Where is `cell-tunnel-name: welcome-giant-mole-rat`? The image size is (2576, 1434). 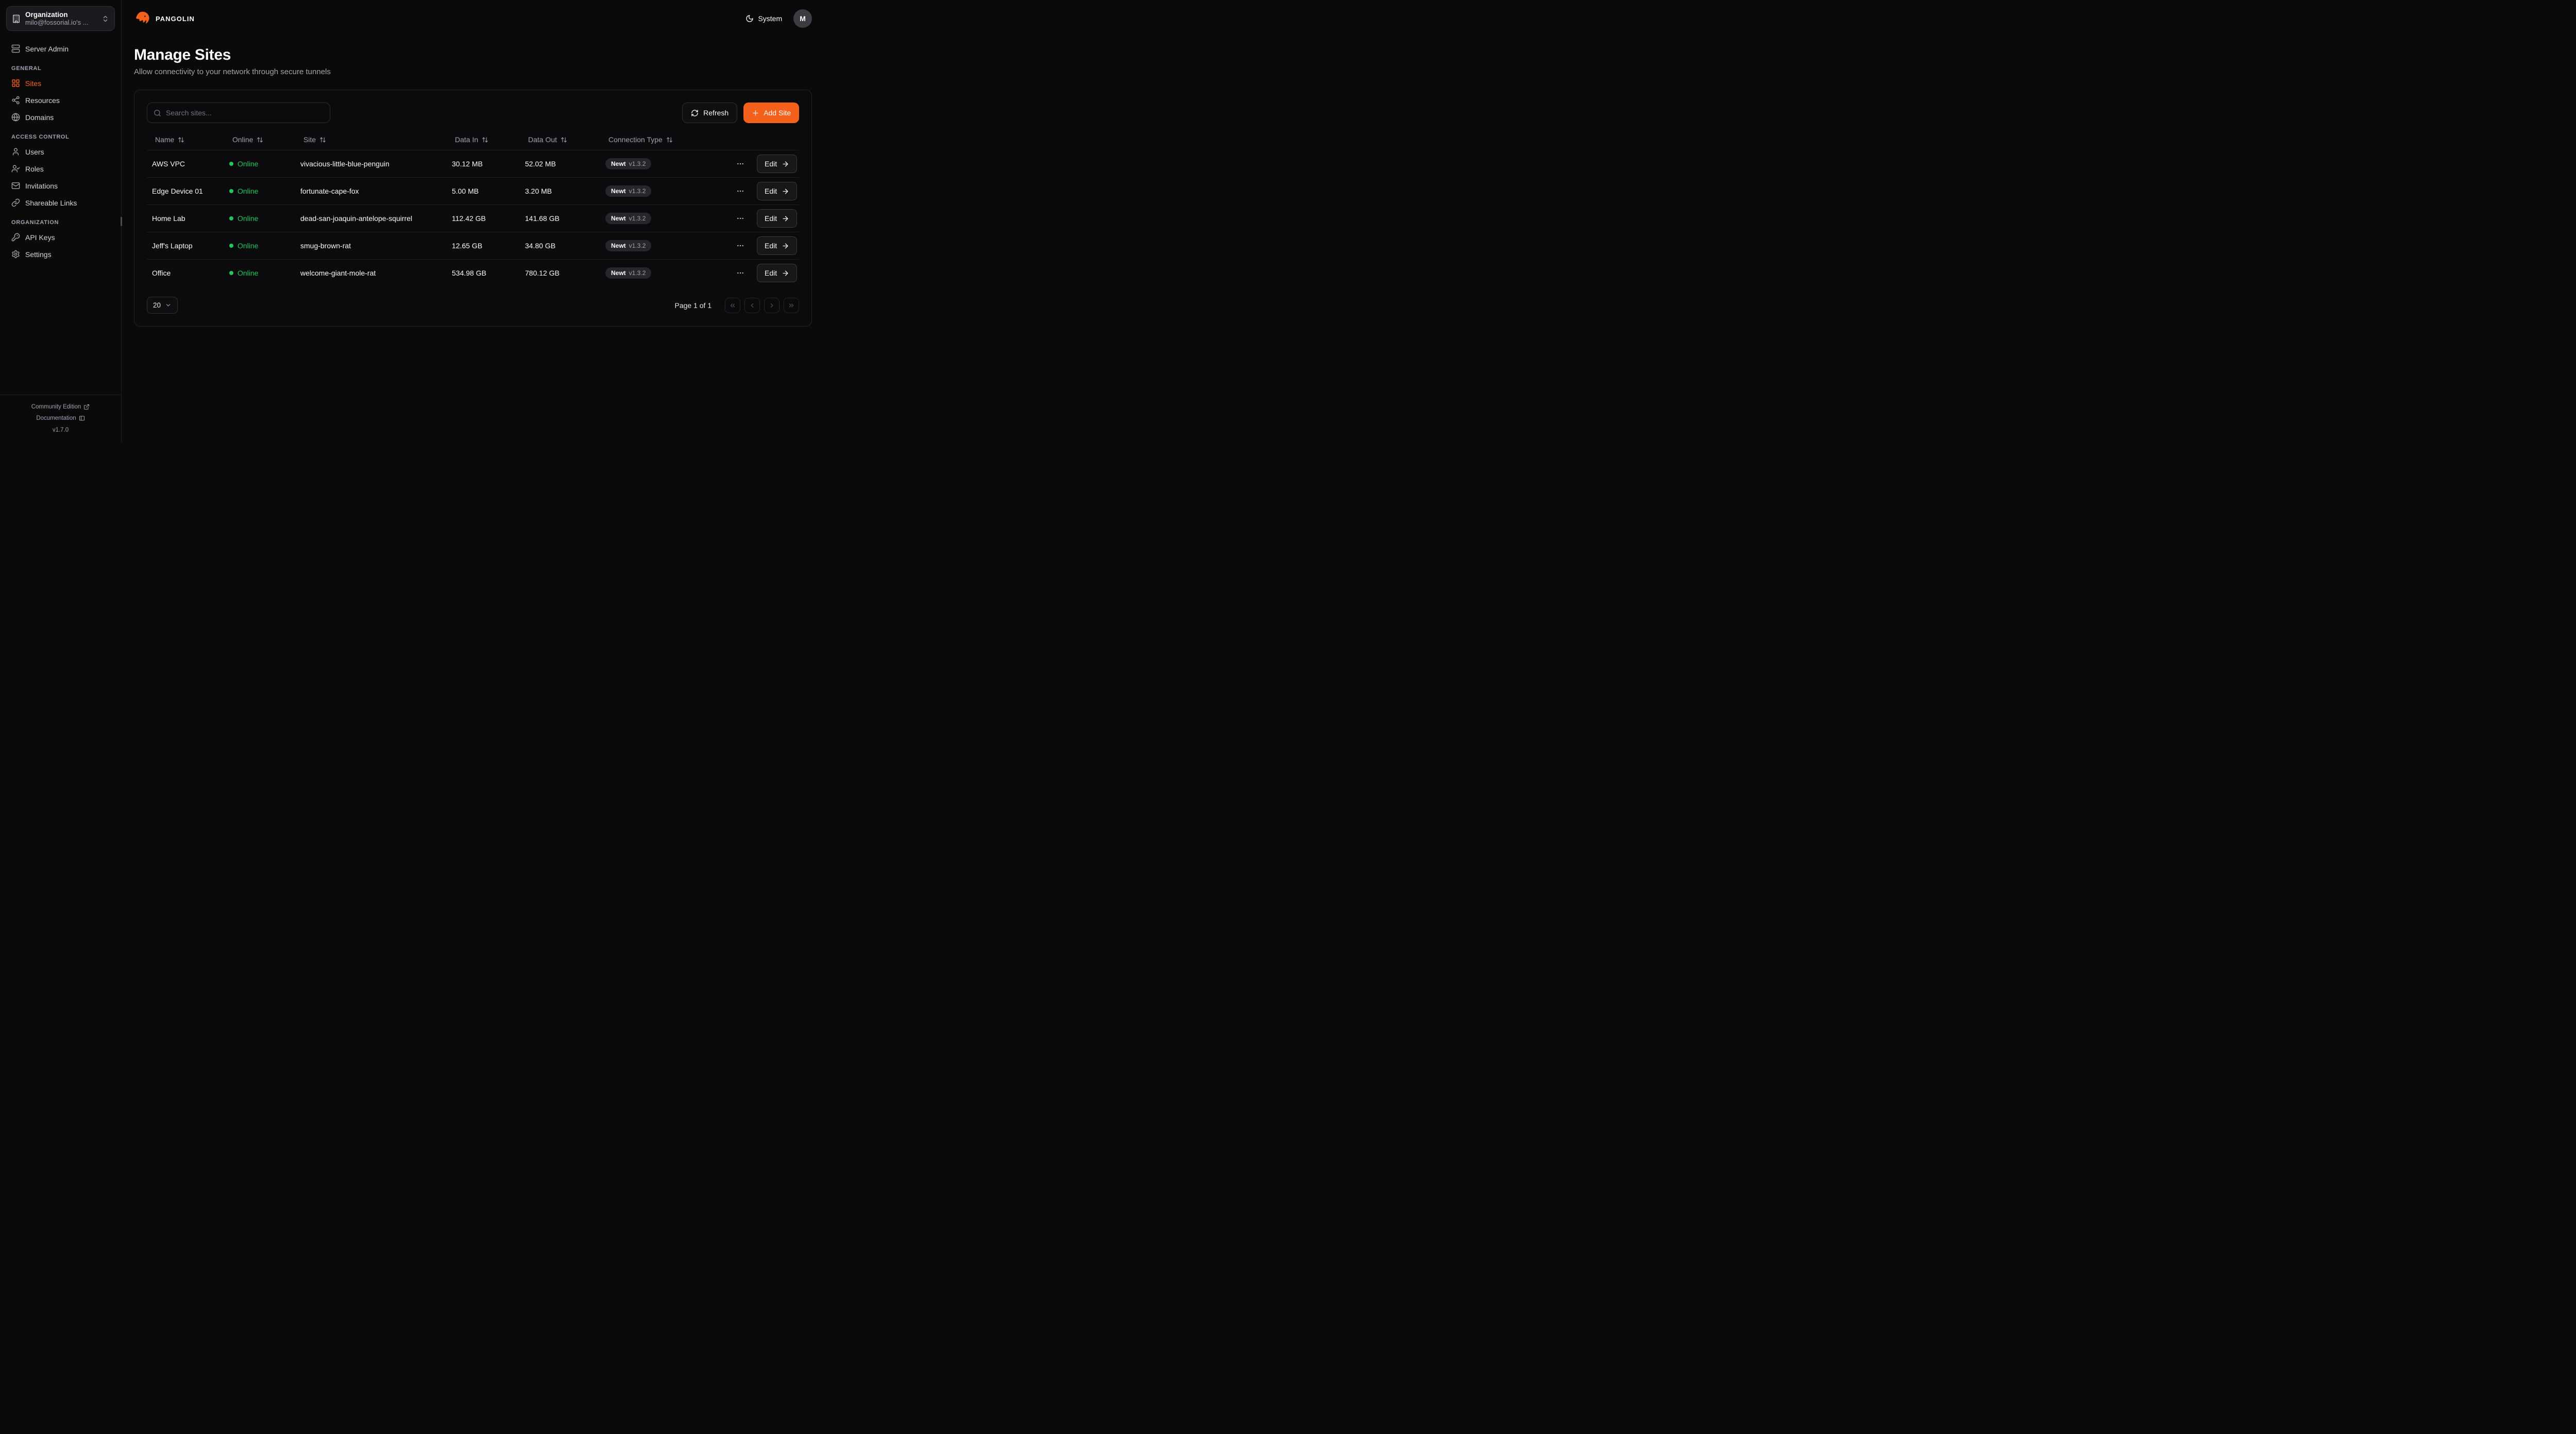
cell-tunnel-name: welcome-giant-mole-rat is located at coordinates (338, 273).